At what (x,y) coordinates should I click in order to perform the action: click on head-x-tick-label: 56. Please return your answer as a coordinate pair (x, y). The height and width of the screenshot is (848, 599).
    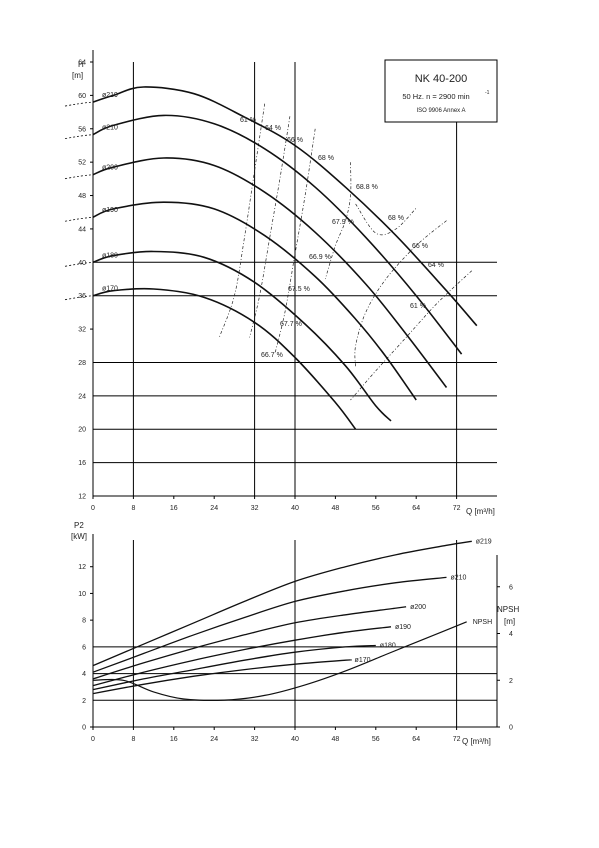
    Looking at the image, I should click on (376, 508).